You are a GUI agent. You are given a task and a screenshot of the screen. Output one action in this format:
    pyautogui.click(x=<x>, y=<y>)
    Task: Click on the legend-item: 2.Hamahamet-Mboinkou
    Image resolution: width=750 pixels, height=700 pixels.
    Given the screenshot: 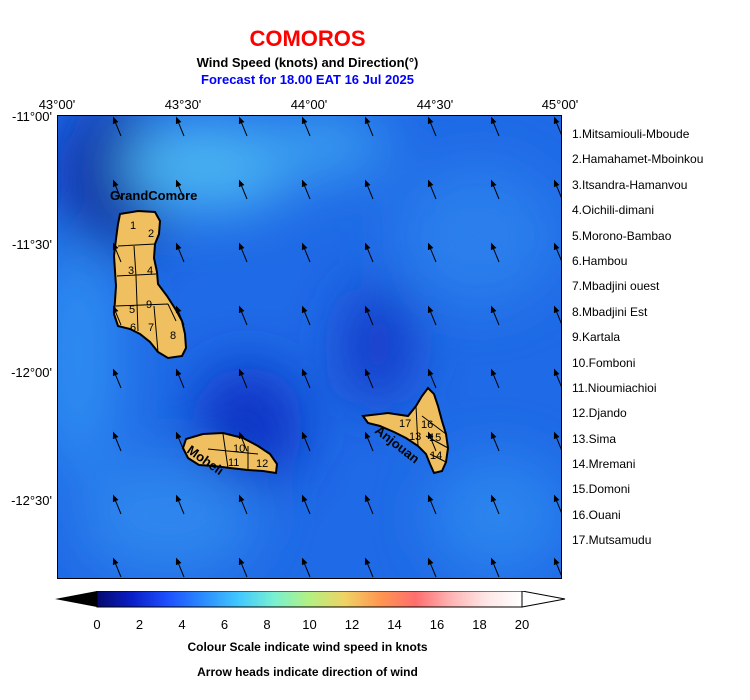 What is the action you would take?
    pyautogui.click(x=638, y=159)
    